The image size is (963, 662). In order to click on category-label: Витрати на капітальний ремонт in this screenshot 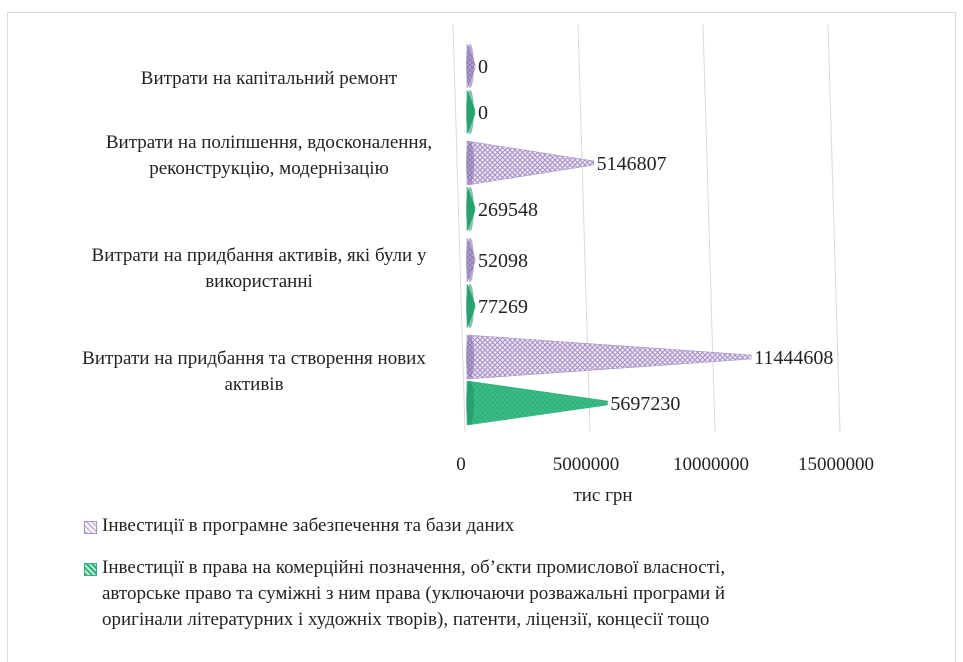, I will do `click(269, 78)`.